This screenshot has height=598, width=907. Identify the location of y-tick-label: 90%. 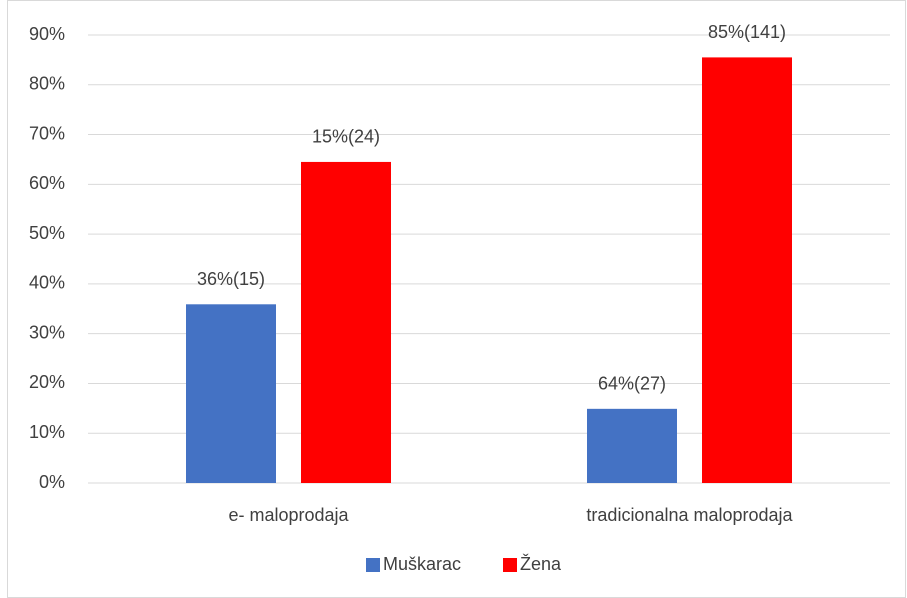
(47, 34).